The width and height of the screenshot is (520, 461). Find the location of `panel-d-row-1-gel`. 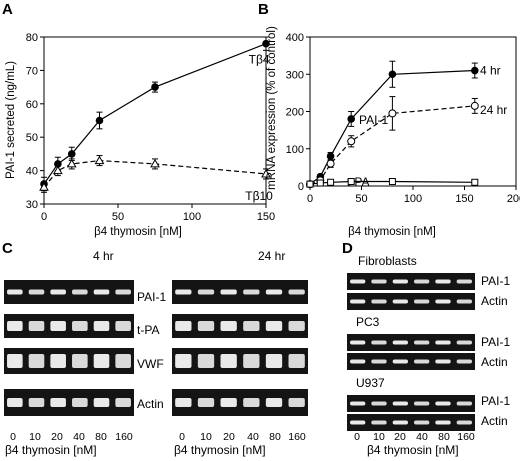

panel-d-row-1-gel is located at coordinates (411, 301).